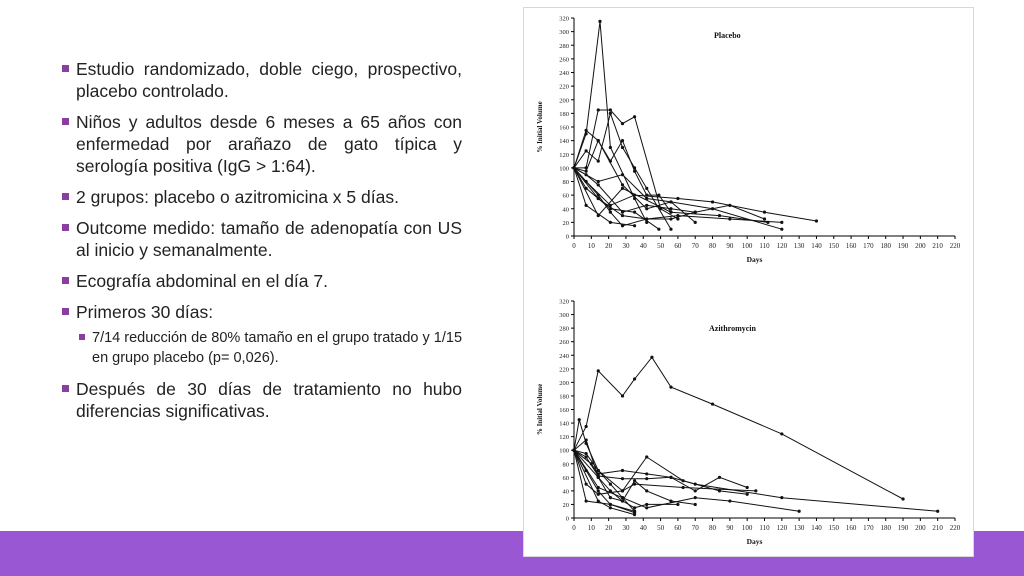 This screenshot has width=1024, height=576. What do you see at coordinates (713, 246) in the screenshot?
I see `x-tick-label: 80` at bounding box center [713, 246].